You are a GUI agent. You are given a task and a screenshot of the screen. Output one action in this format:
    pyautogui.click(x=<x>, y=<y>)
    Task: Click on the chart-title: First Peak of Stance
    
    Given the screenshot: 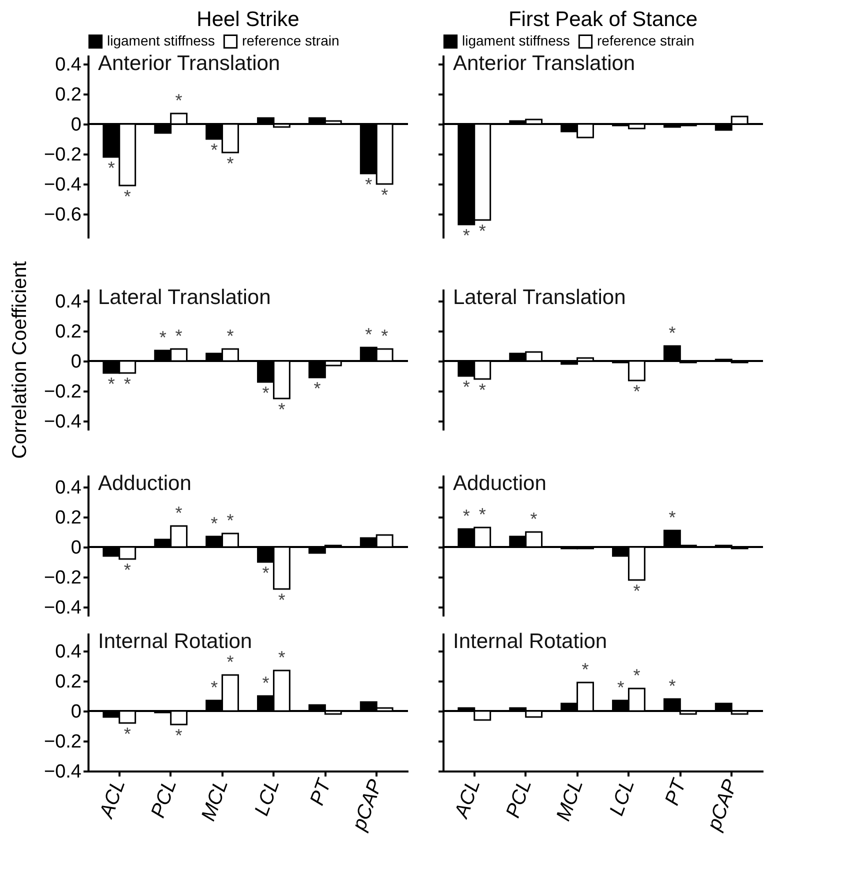 What is the action you would take?
    pyautogui.click(x=603, y=19)
    